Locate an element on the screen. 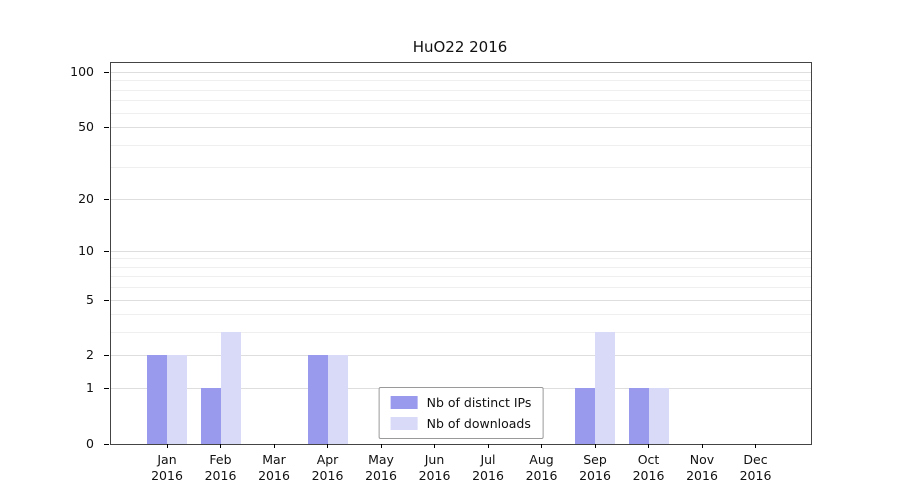 This screenshot has height=500, width=900. legend-swatch-distinct-ips is located at coordinates (404, 402).